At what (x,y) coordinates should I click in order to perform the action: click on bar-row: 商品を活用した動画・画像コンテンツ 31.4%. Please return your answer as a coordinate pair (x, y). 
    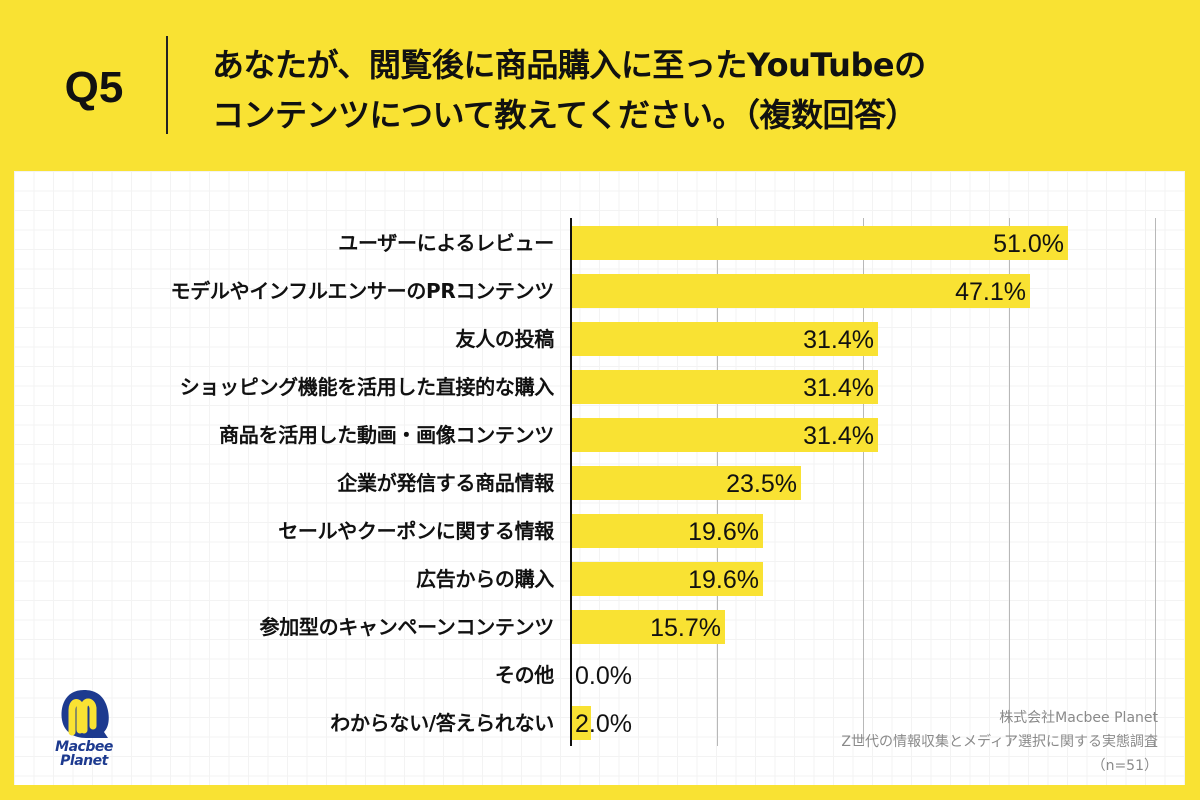
    Looking at the image, I should click on (600, 435).